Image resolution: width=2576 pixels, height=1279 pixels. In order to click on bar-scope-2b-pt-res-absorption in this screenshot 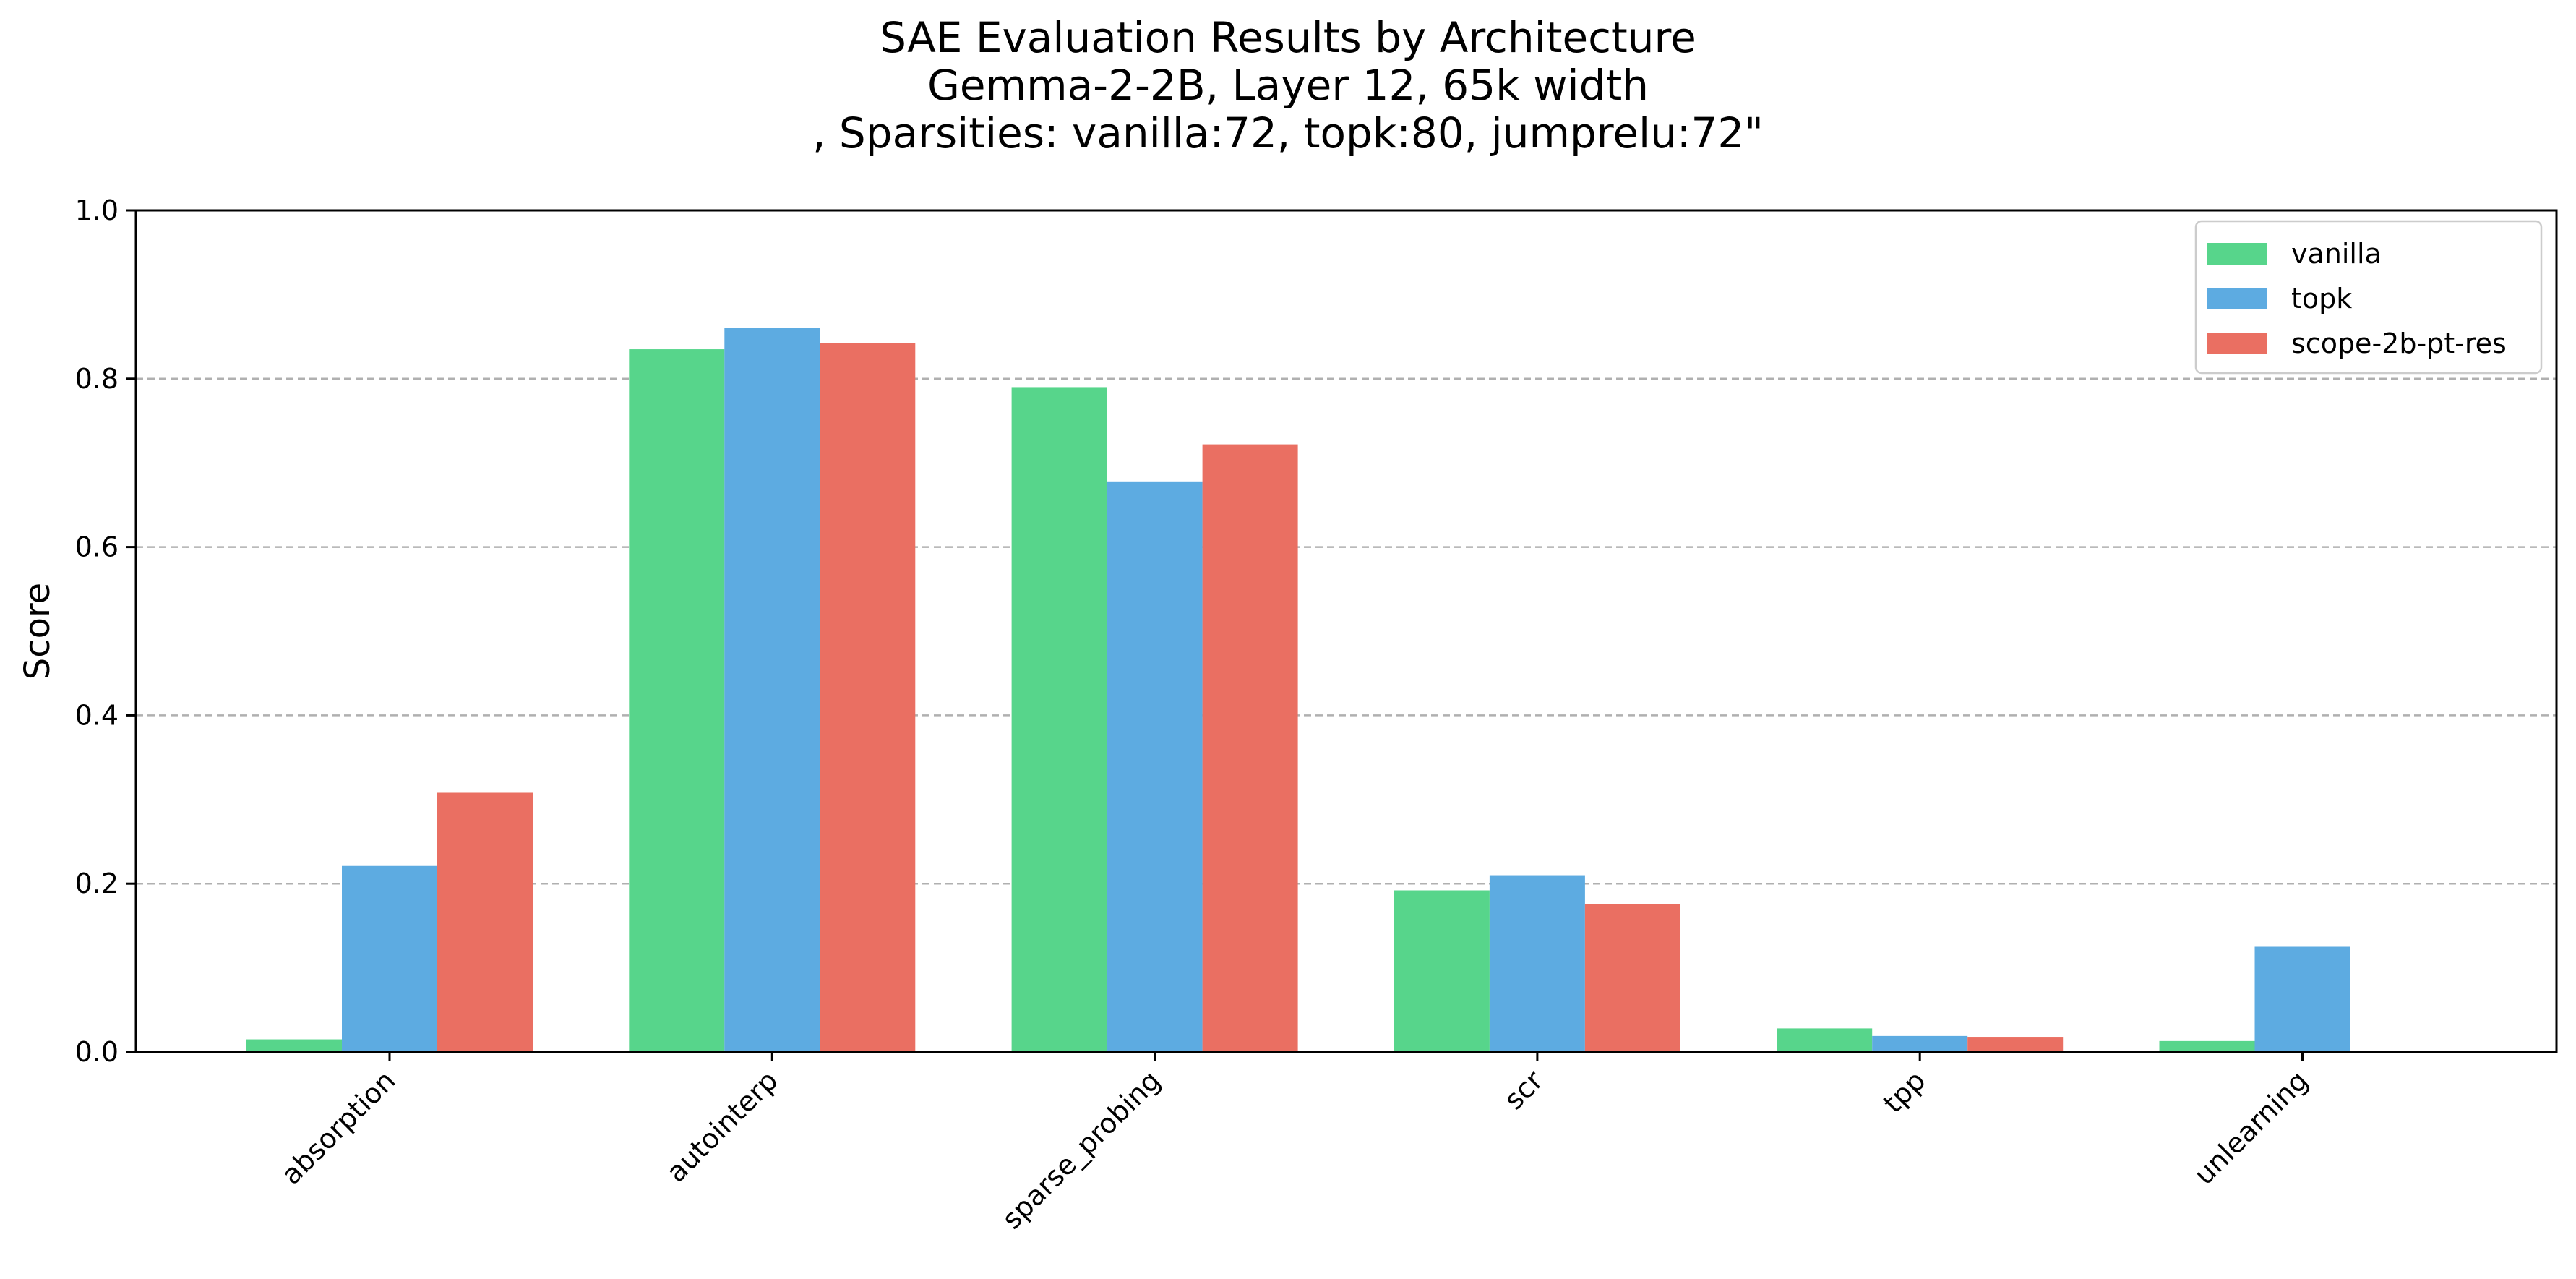, I will do `click(485, 922)`.